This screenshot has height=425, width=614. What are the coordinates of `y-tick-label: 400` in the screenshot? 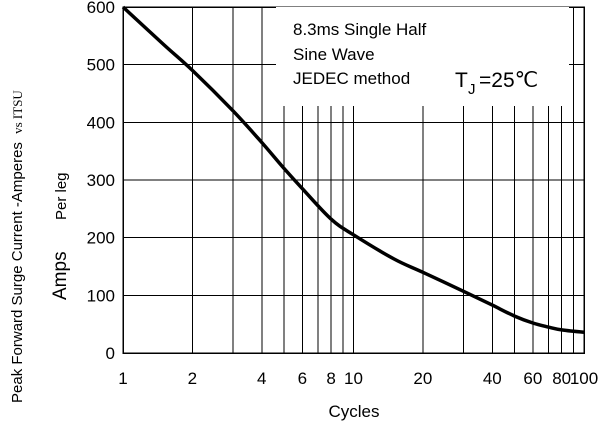 It's located at (101, 122).